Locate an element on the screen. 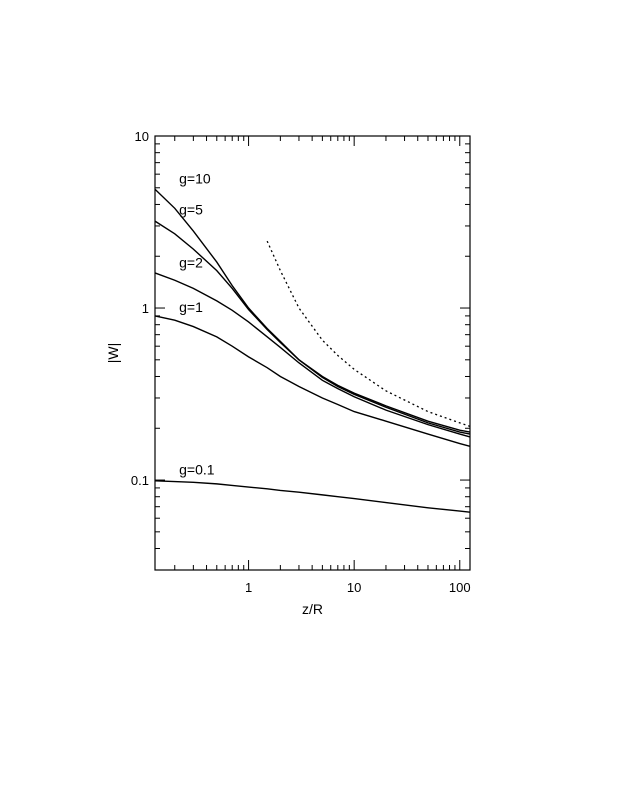 This screenshot has height=806, width=623. series-label: g=1 is located at coordinates (191, 307).